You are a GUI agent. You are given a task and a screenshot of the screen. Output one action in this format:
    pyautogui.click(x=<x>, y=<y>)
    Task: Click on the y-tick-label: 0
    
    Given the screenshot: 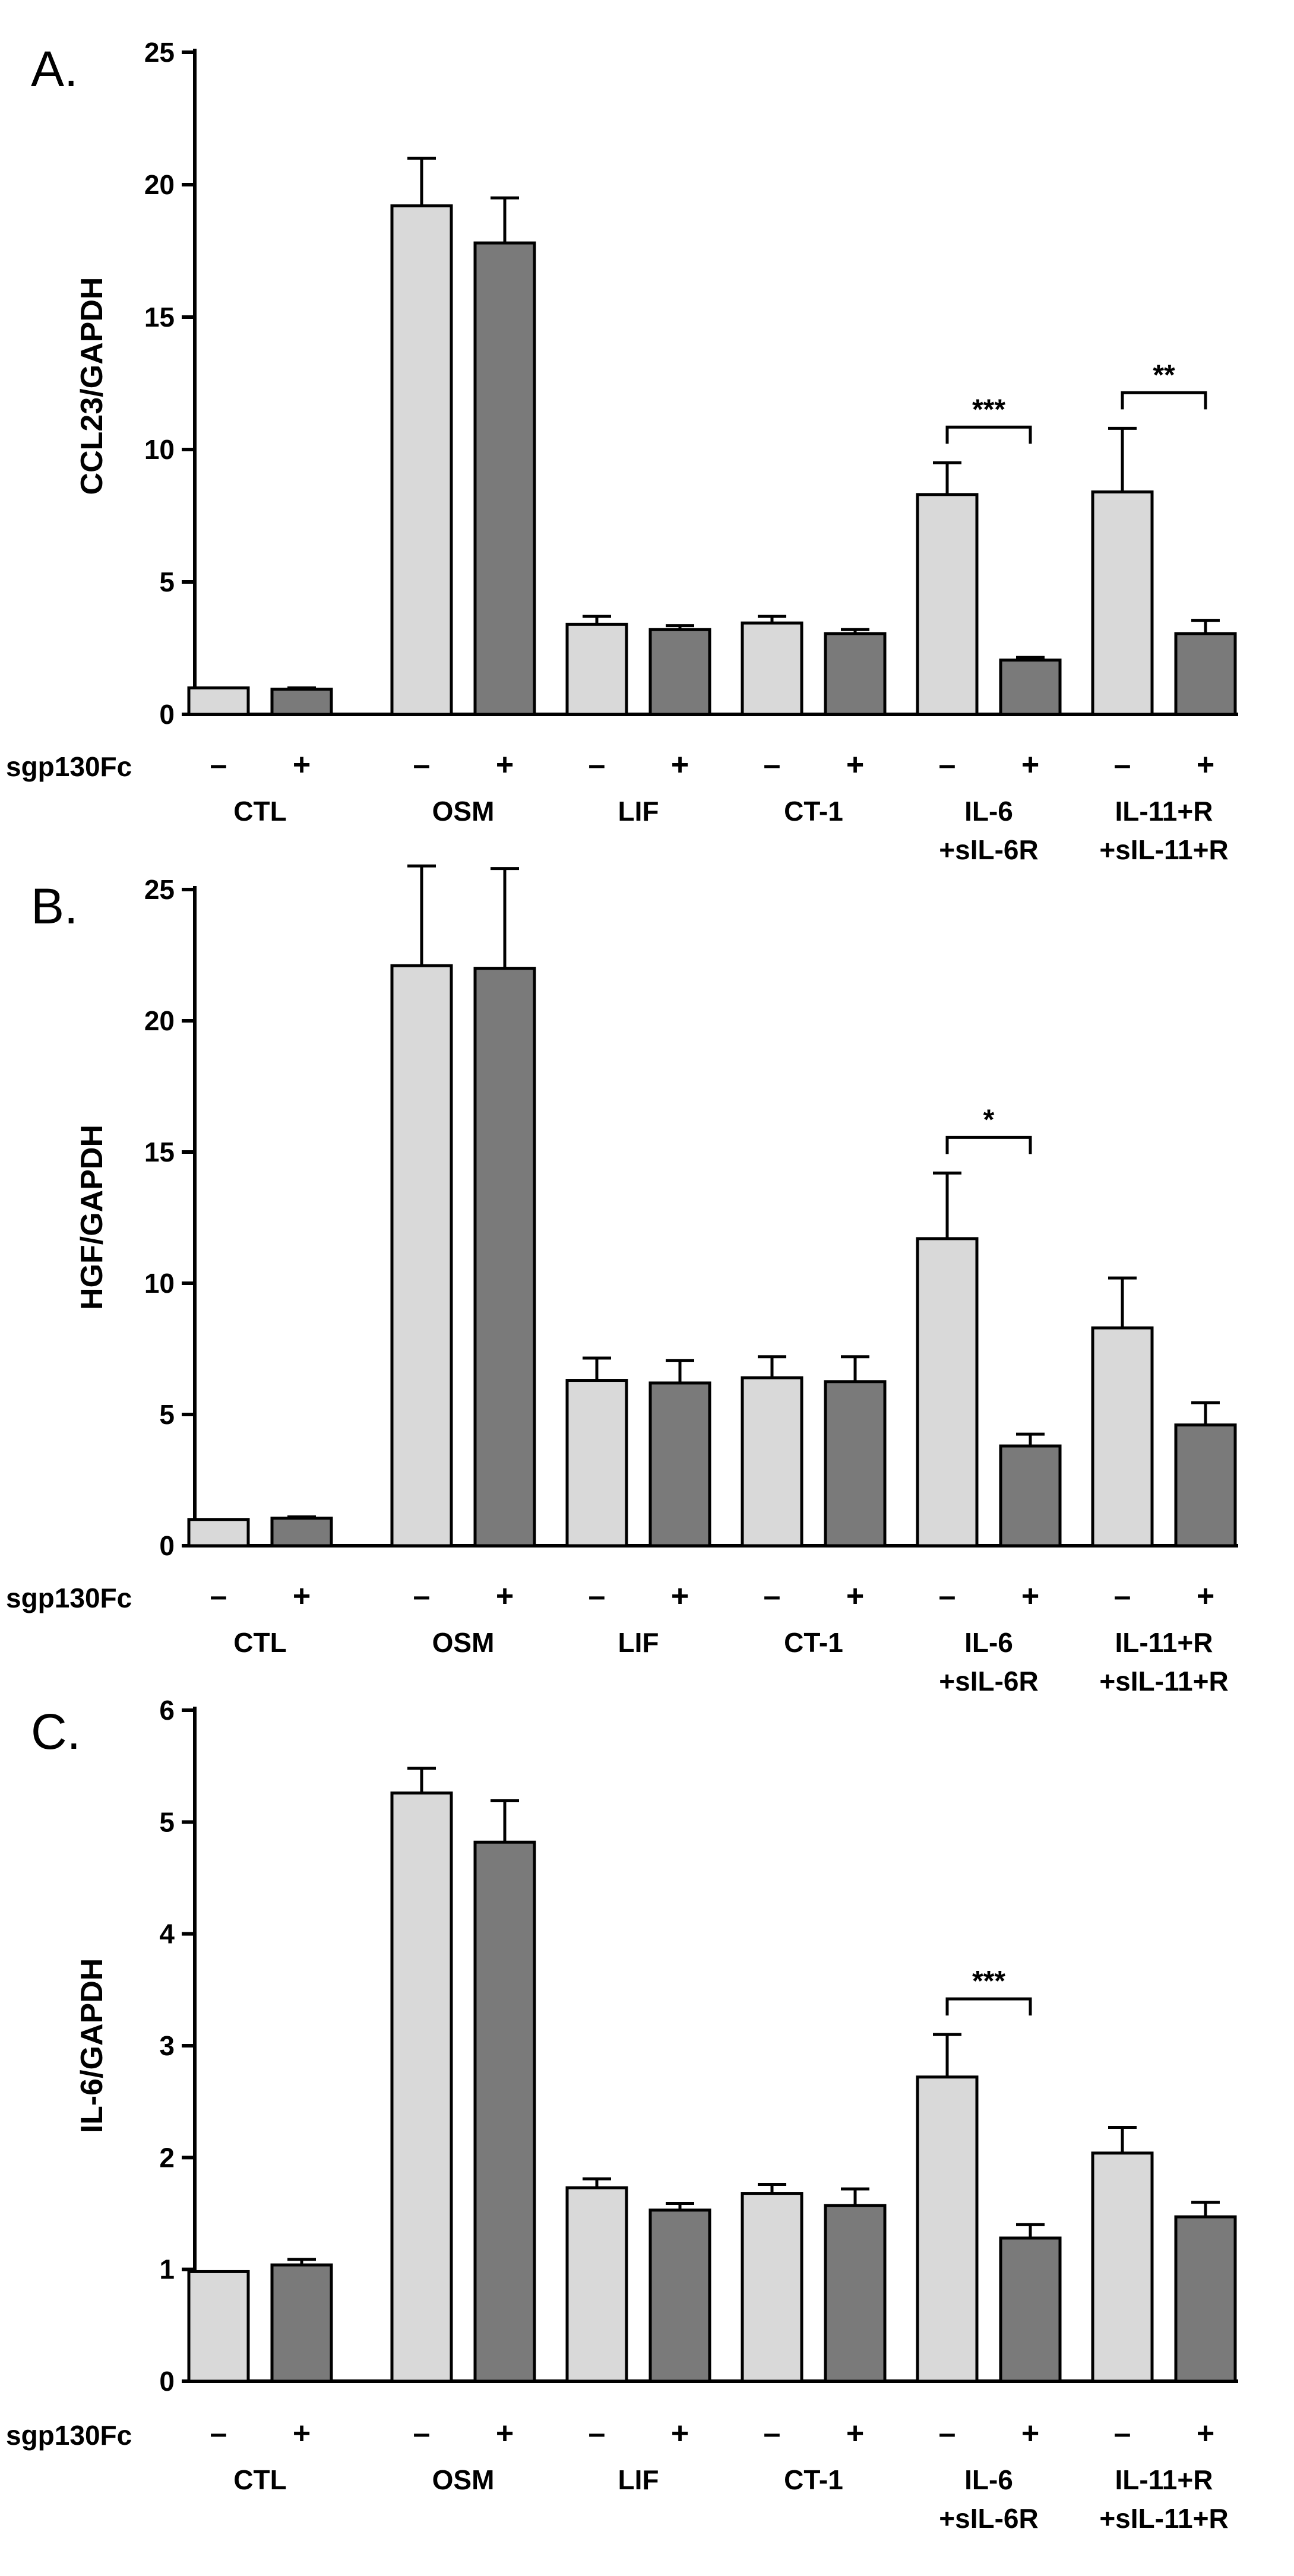 What is the action you would take?
    pyautogui.click(x=167, y=1545)
    